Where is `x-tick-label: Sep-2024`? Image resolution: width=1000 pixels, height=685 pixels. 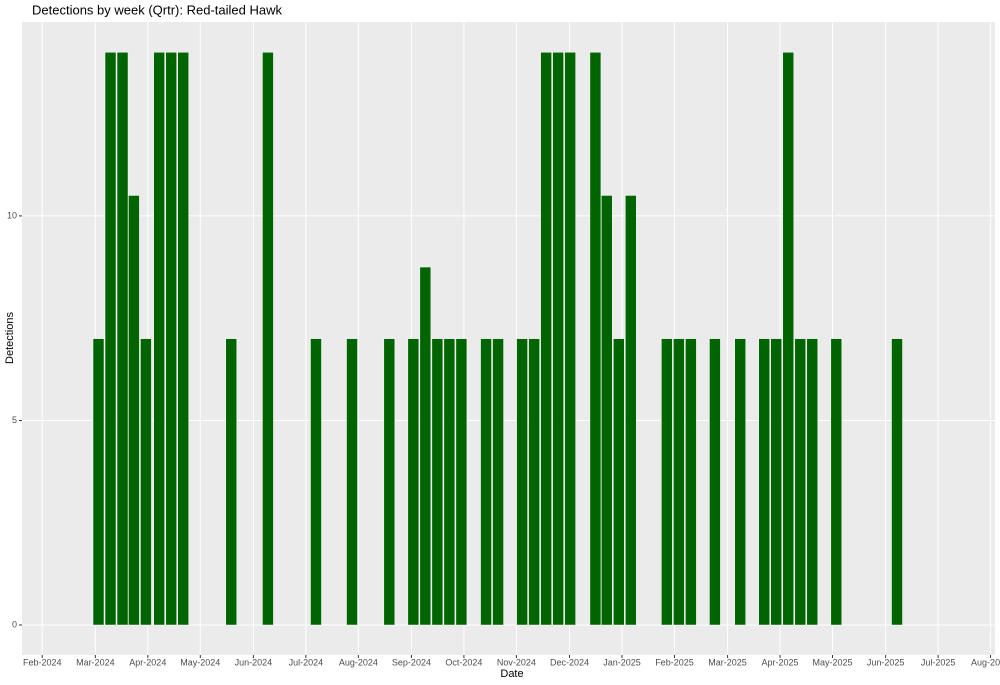 x-tick-label: Sep-2024 is located at coordinates (411, 662).